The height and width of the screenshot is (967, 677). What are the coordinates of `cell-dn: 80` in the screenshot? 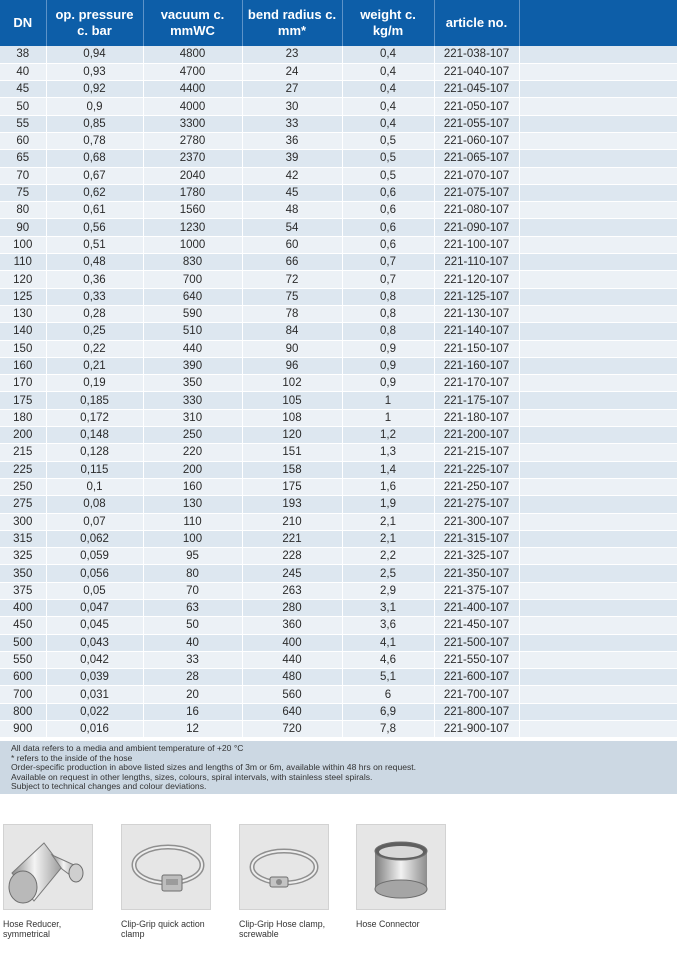 It's located at (23, 210).